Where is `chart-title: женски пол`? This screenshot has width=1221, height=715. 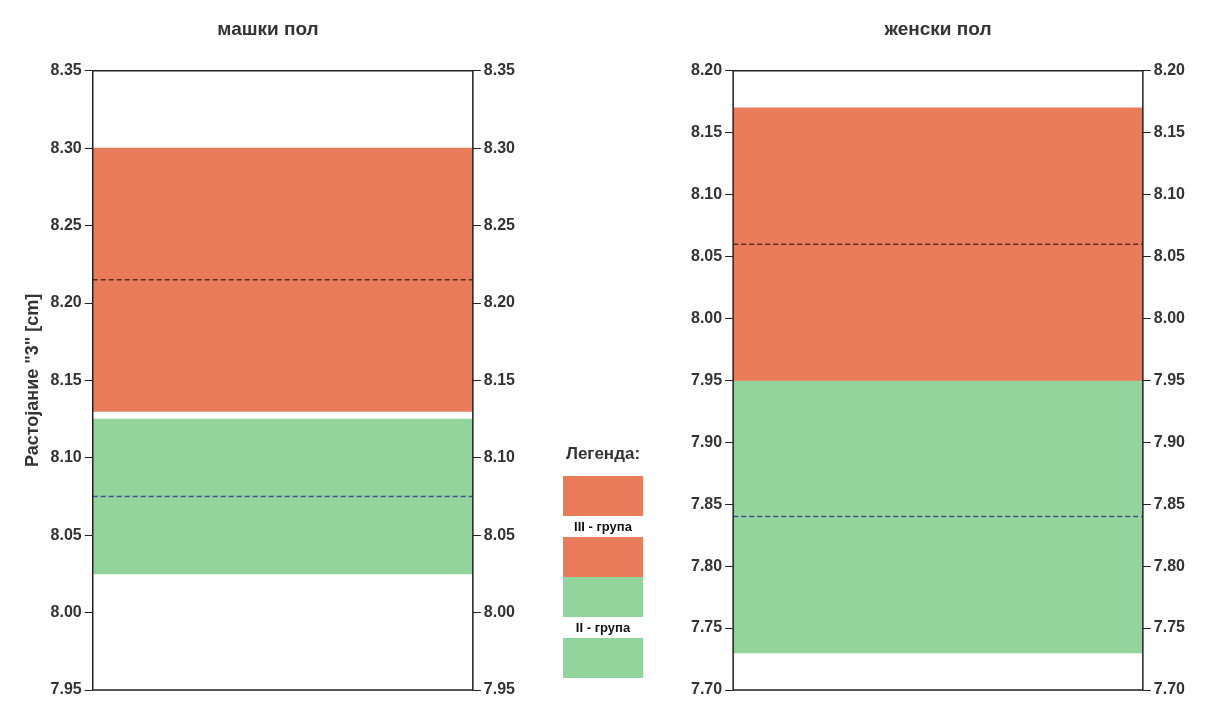
chart-title: женски пол is located at coordinates (937, 28).